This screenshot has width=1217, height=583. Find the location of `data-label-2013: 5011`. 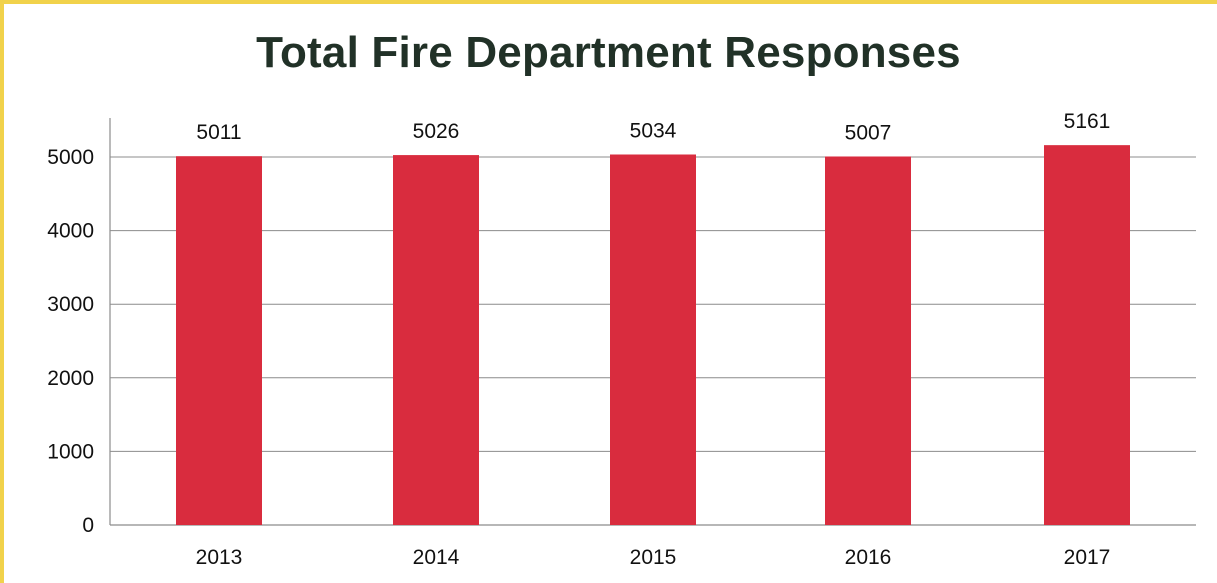

data-label-2013: 5011 is located at coordinates (218, 132).